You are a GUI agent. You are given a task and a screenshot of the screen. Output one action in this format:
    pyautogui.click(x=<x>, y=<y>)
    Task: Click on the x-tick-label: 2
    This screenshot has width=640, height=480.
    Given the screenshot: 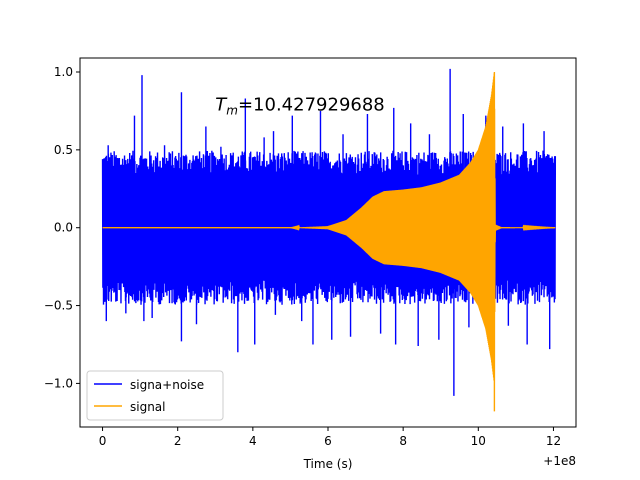 What is the action you would take?
    pyautogui.click(x=178, y=441)
    